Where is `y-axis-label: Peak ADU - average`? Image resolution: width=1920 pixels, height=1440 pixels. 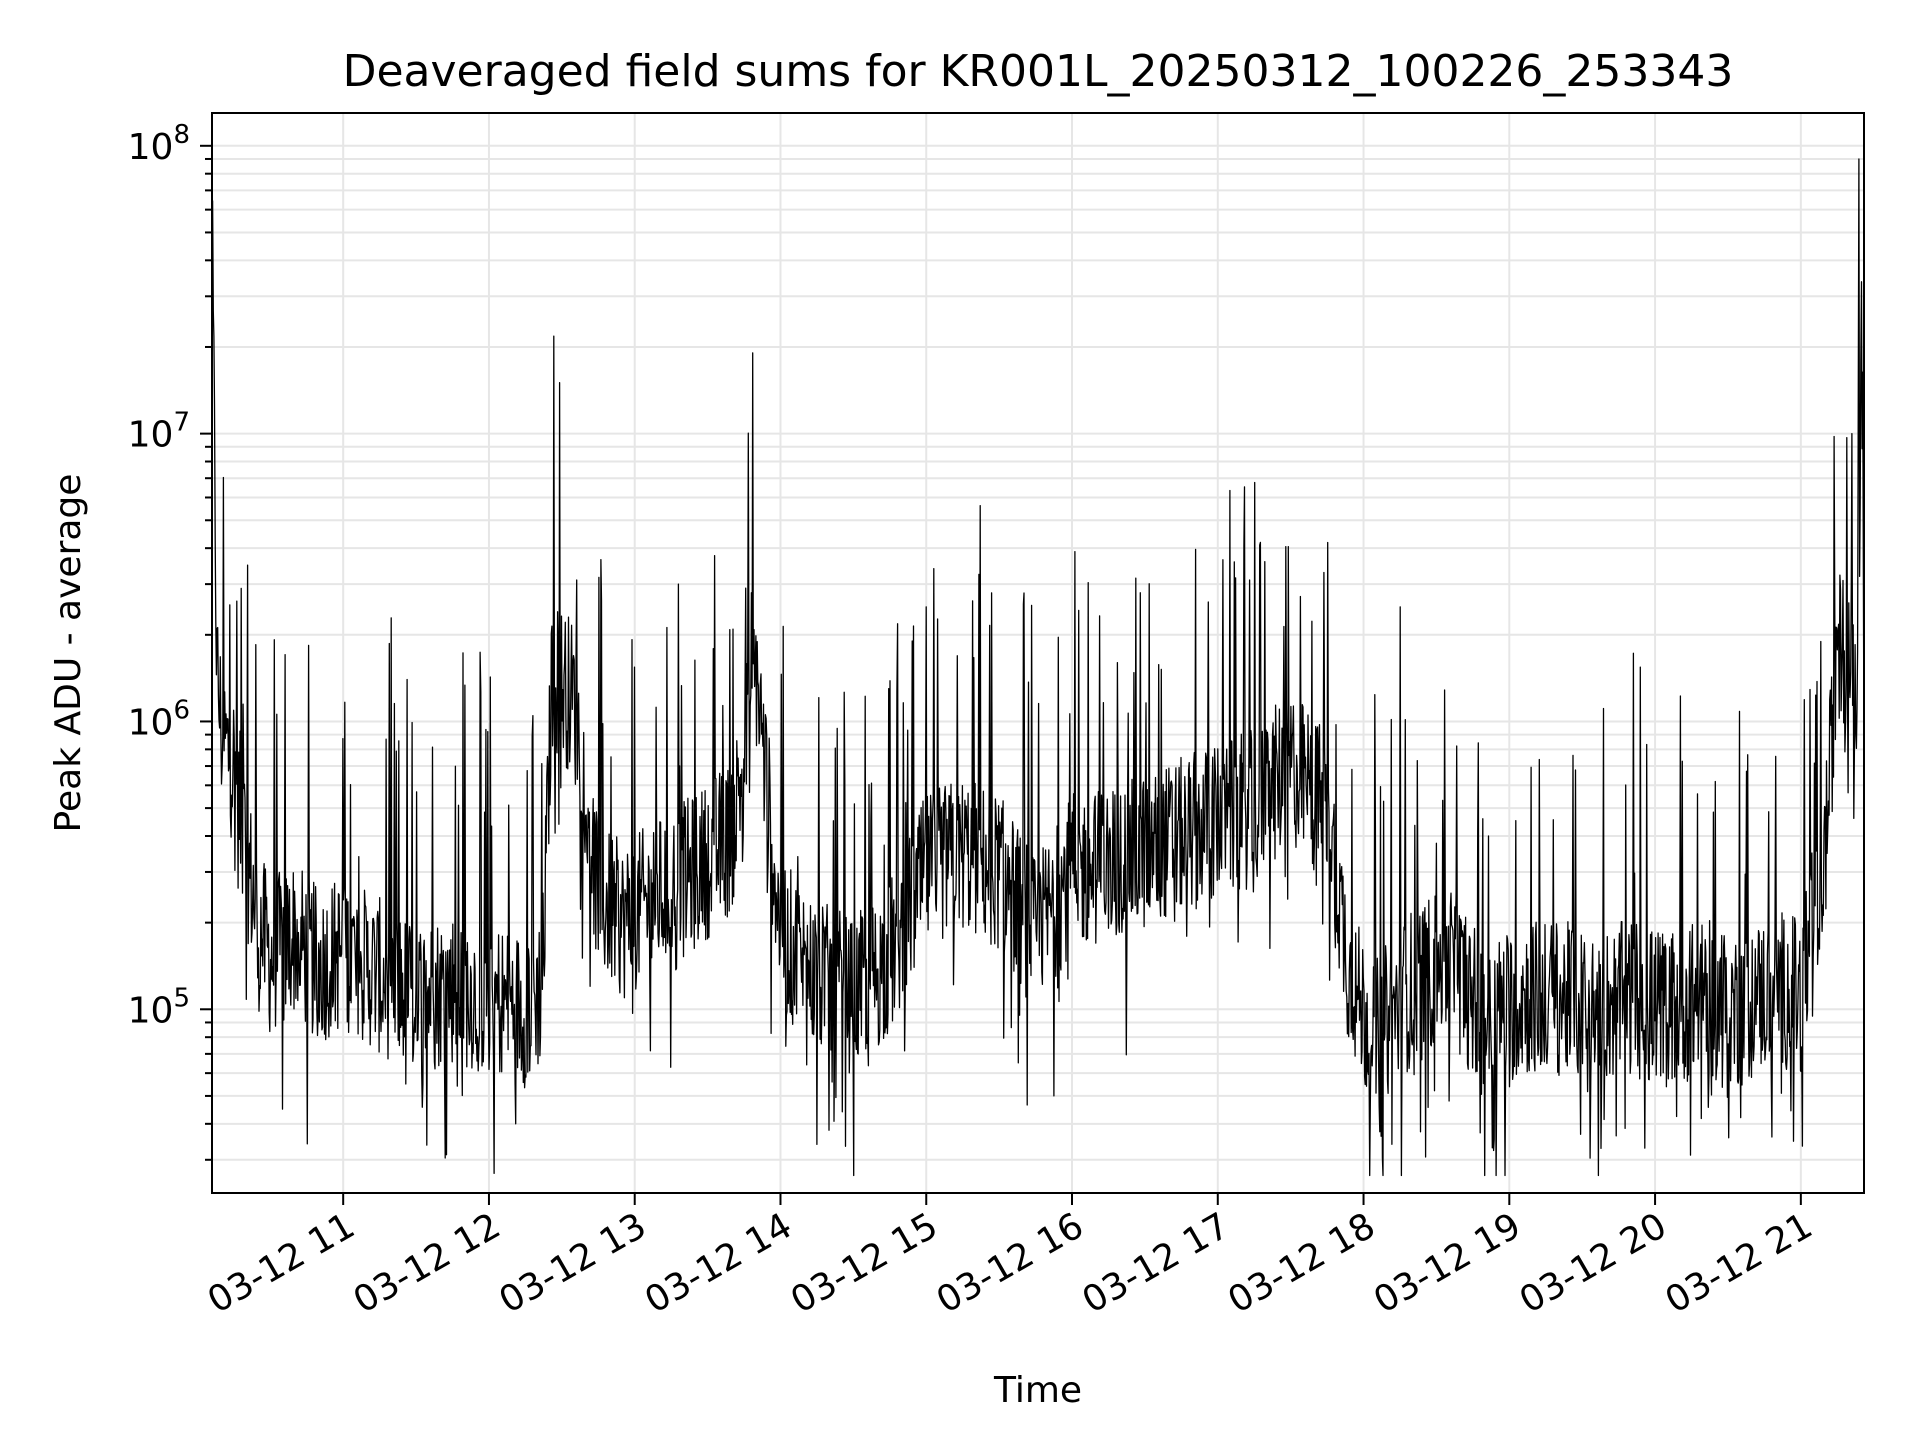
y-axis-label: Peak ADU - average is located at coordinates (68, 653).